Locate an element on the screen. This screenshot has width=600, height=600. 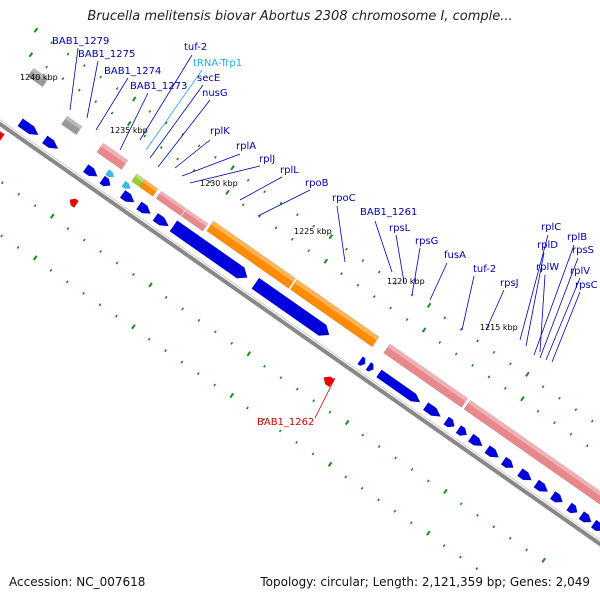
kbp-label: 1235 kbp is located at coordinates (129, 130).